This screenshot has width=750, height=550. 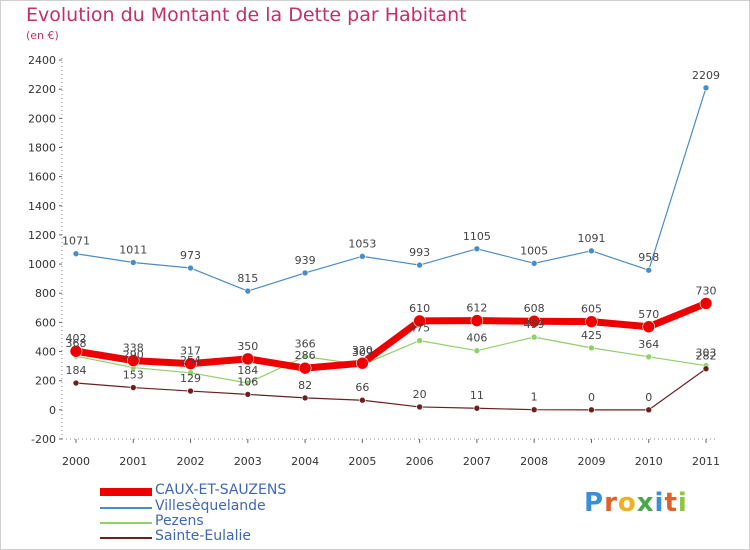 What do you see at coordinates (179, 521) in the screenshot?
I see `legend-label: Pezens` at bounding box center [179, 521].